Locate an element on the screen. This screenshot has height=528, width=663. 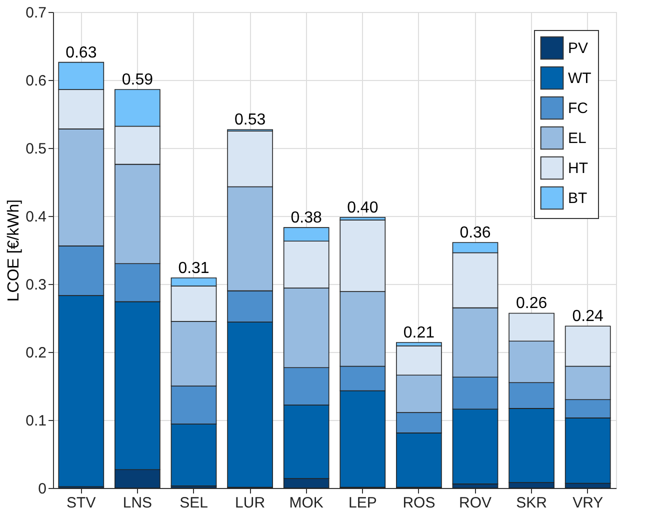
total-label: 0.24 is located at coordinates (588, 317).